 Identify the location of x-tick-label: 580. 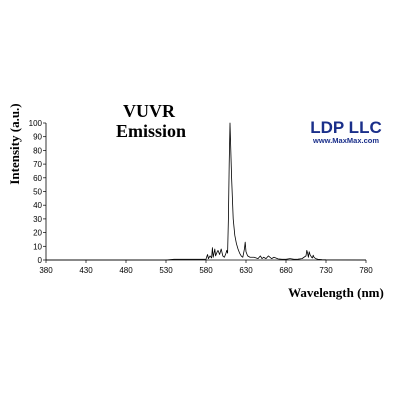
(206, 270).